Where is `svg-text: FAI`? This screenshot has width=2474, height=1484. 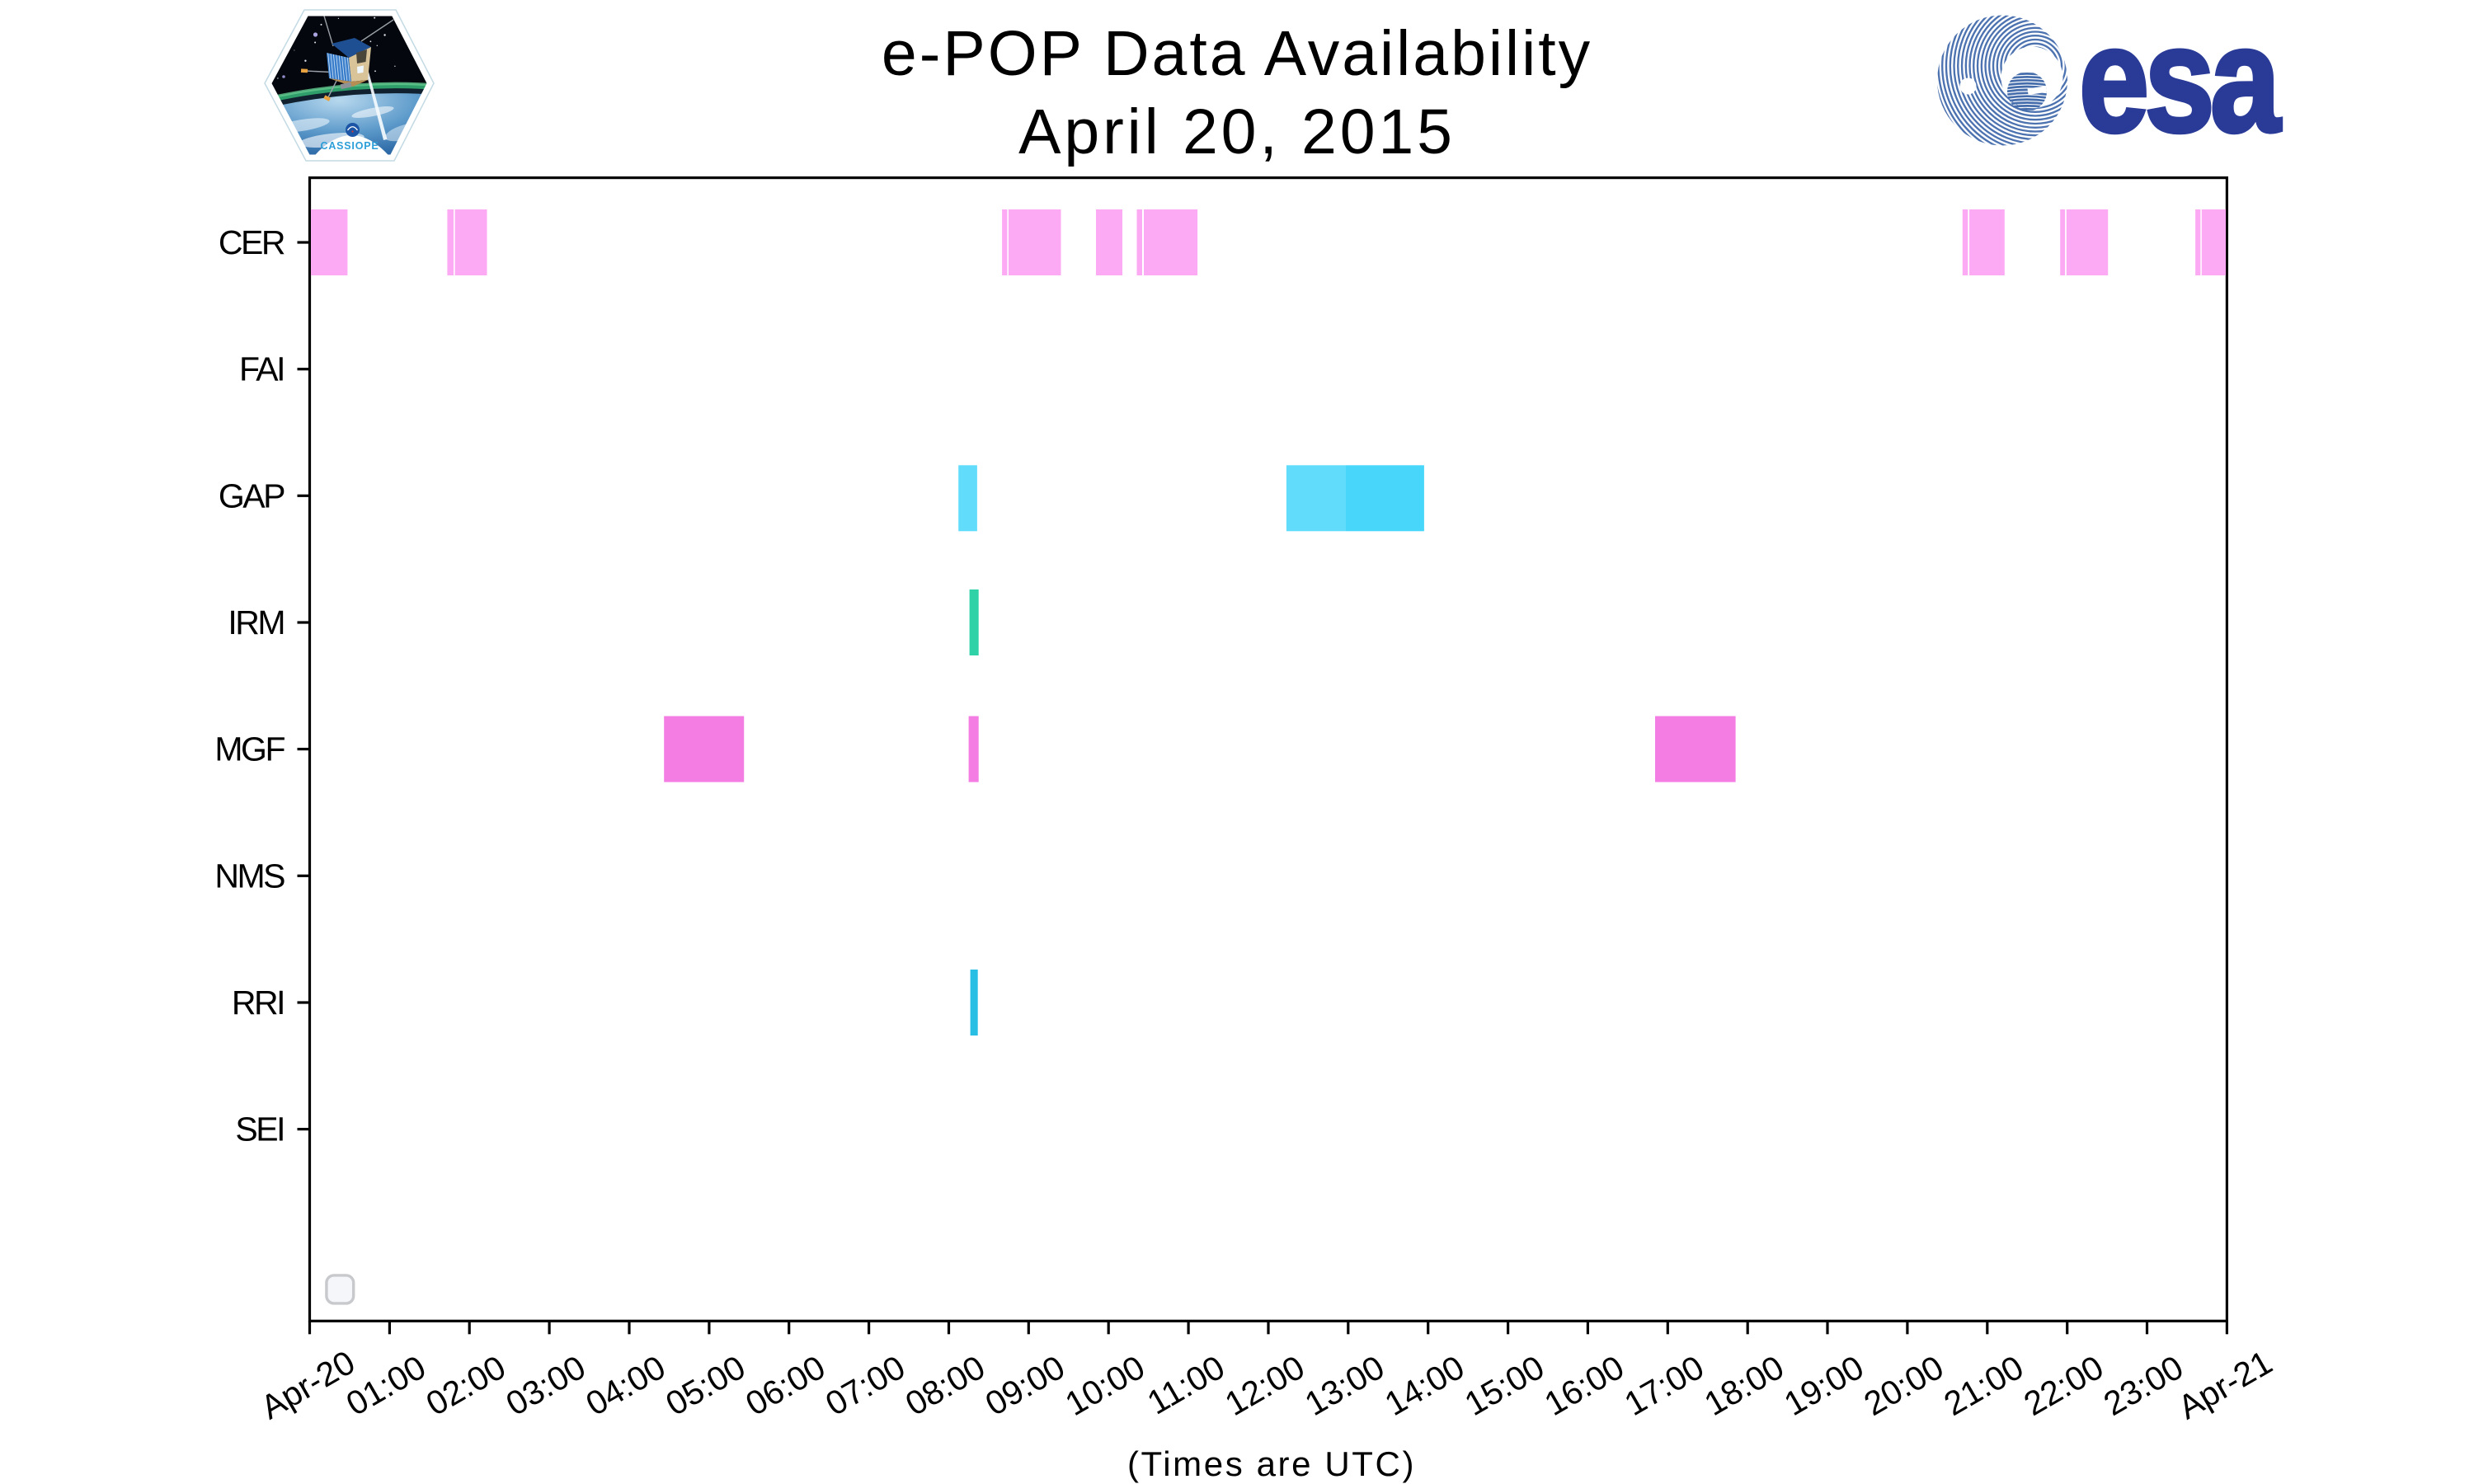 svg-text: FAI is located at coordinates (261, 369).